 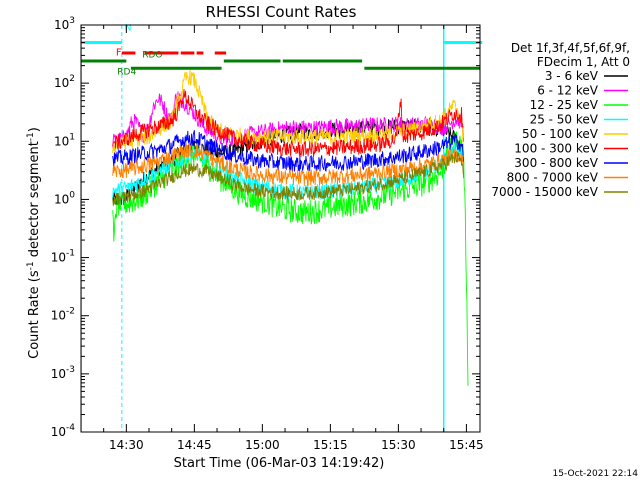 I want to click on y-tick-label: 10⁻³, so click(x=63, y=373).